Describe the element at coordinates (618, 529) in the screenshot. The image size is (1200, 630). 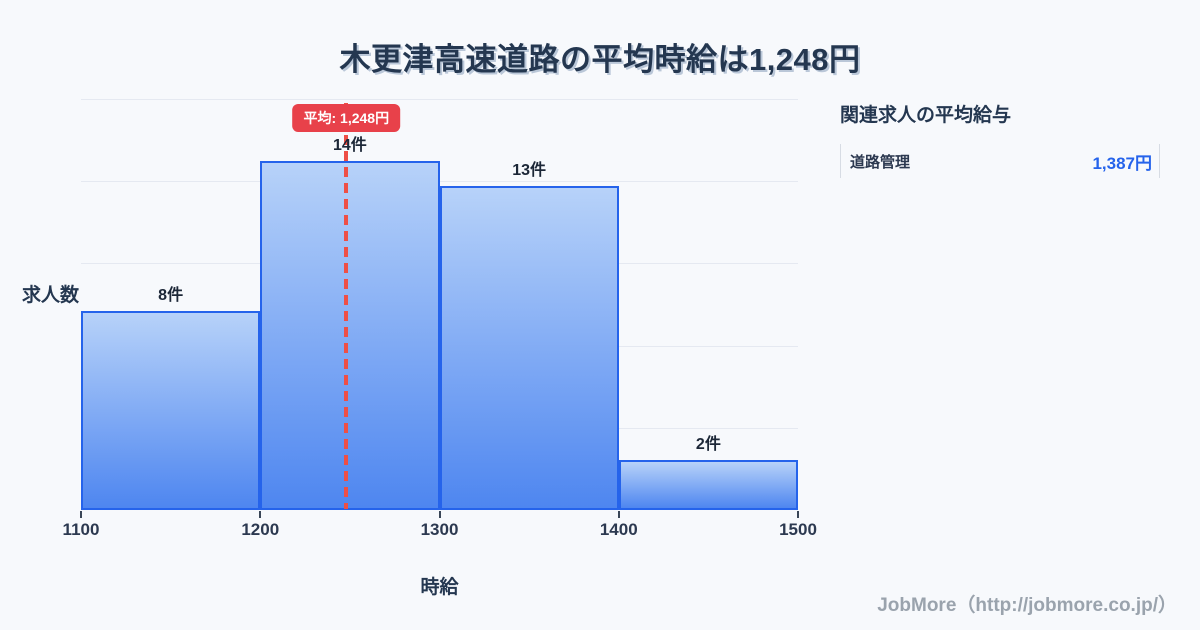
I see `x-tick-label: 1400` at that location.